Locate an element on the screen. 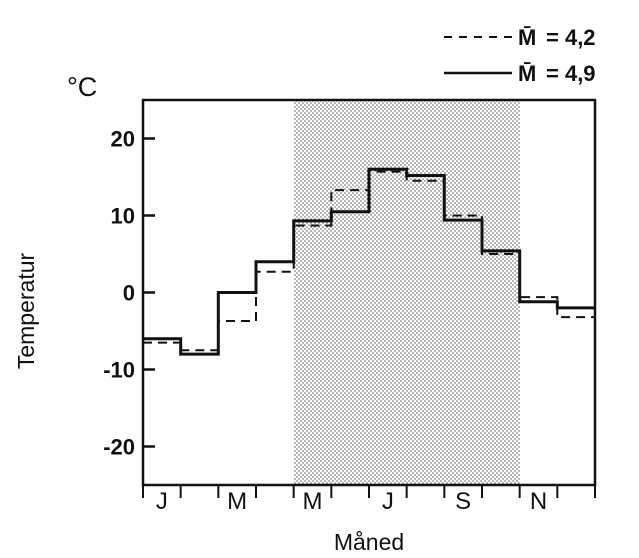  y-axis-title: Temperatur is located at coordinates (26, 310).